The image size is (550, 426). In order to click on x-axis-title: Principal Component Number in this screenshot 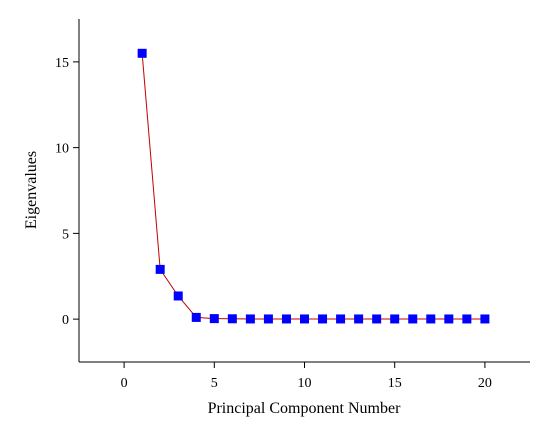, I will do `click(305, 408)`.